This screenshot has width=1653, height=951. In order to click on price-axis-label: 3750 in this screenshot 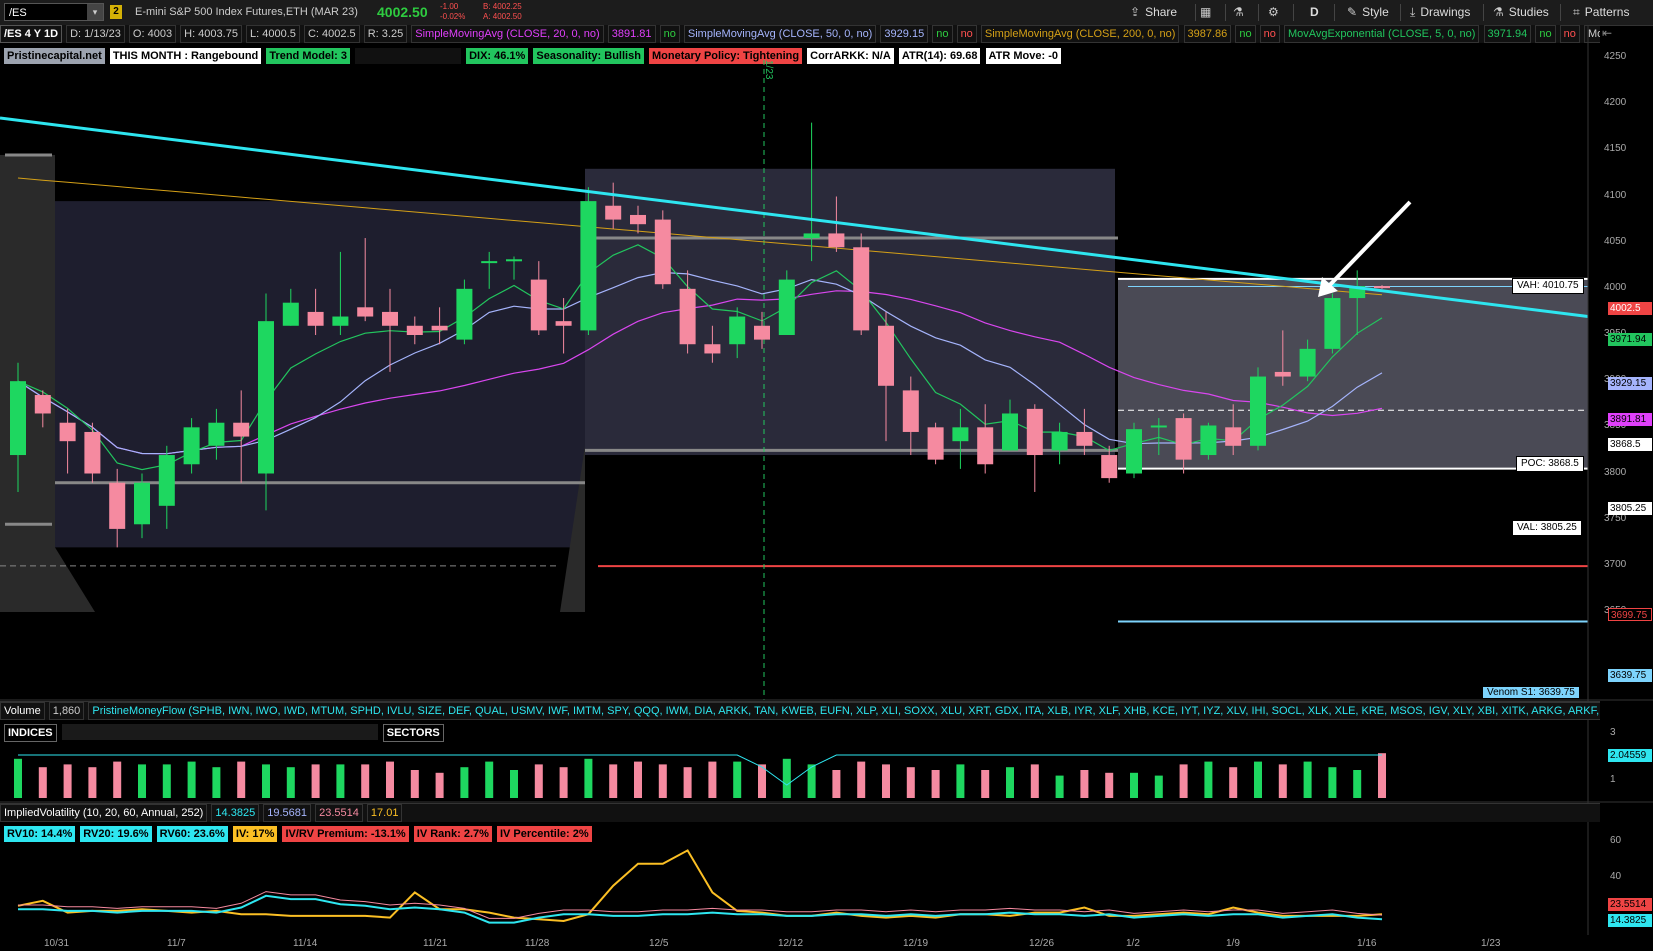, I will do `click(1615, 518)`.